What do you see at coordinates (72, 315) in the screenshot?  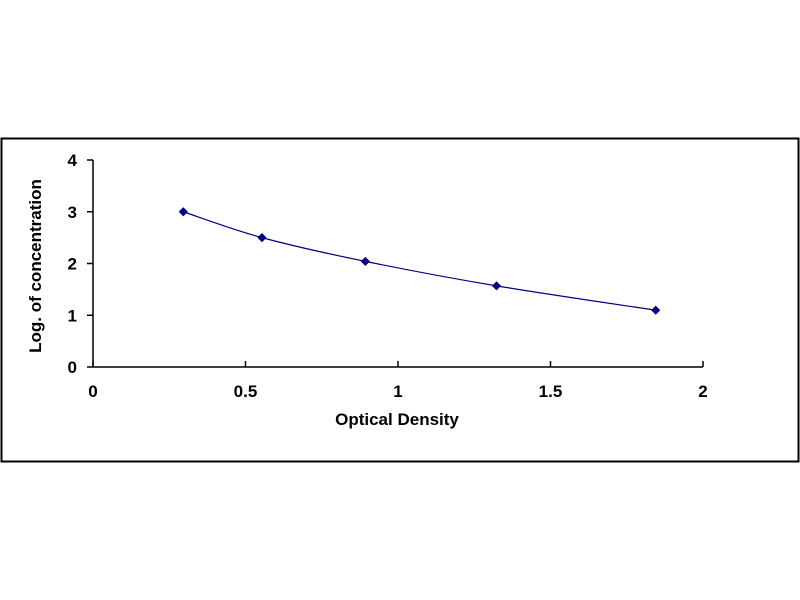 I see `y-tick-label: 1` at bounding box center [72, 315].